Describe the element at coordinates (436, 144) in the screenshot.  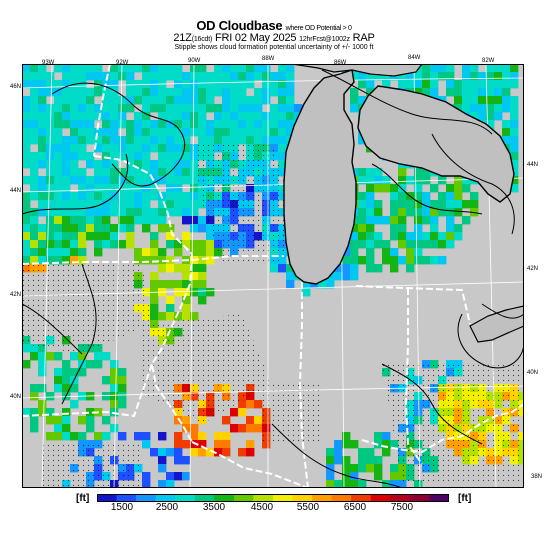
I see `lake-huron` at that location.